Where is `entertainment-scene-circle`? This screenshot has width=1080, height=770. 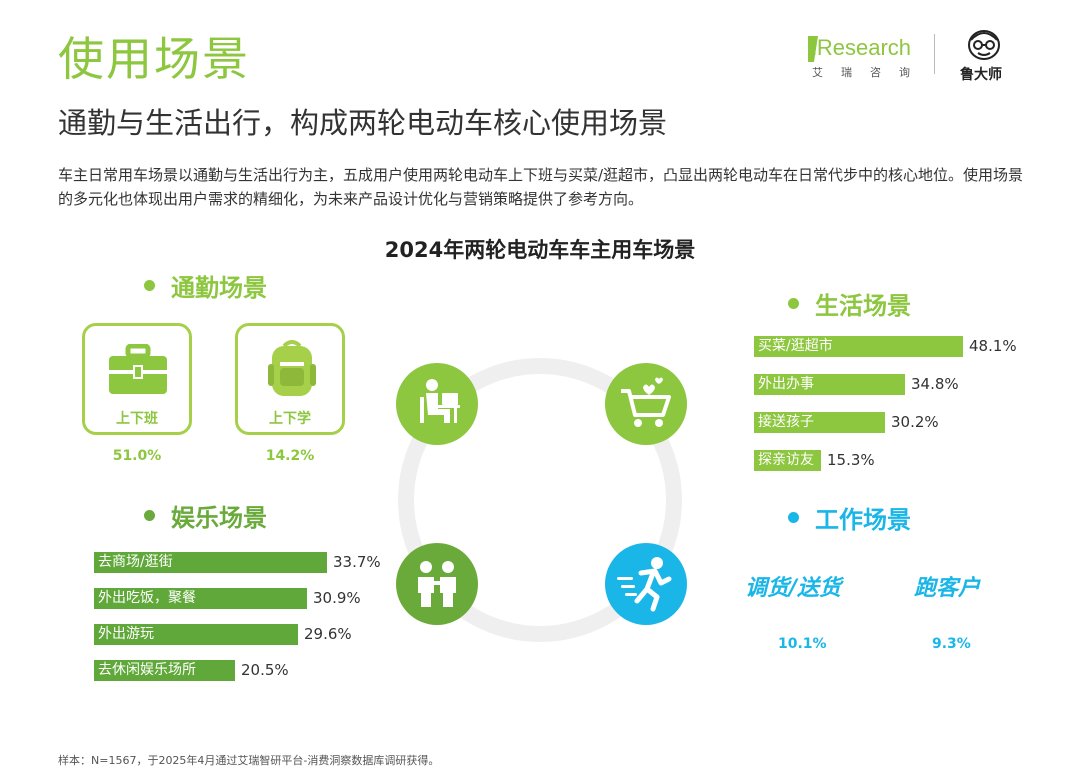
entertainment-scene-circle is located at coordinates (437, 584).